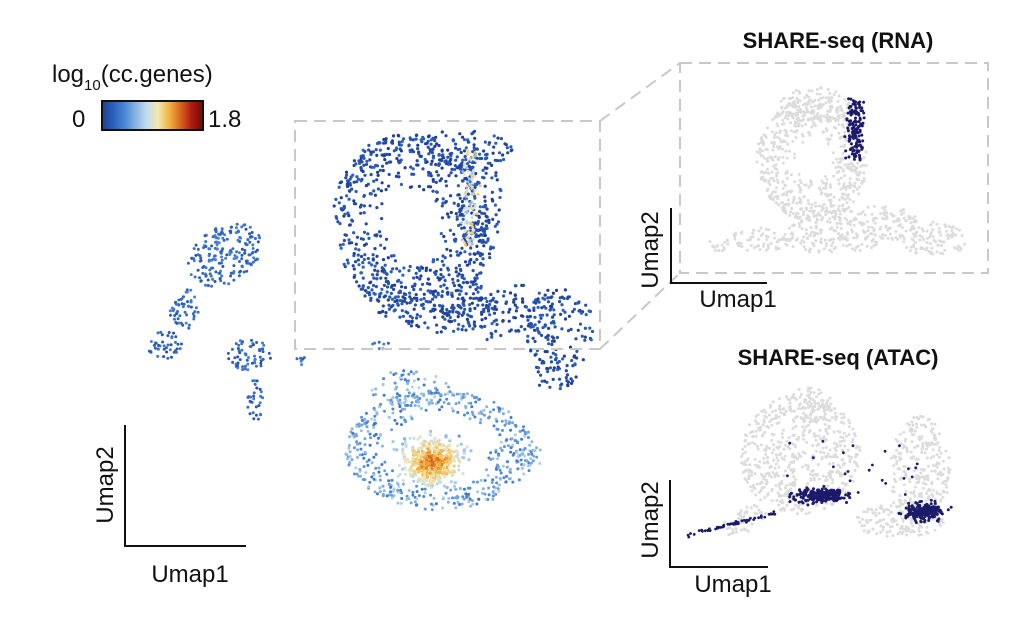 This screenshot has width=1014, height=629. Describe the element at coordinates (819, 462) in the screenshot. I see `atac-umap-plot` at that location.